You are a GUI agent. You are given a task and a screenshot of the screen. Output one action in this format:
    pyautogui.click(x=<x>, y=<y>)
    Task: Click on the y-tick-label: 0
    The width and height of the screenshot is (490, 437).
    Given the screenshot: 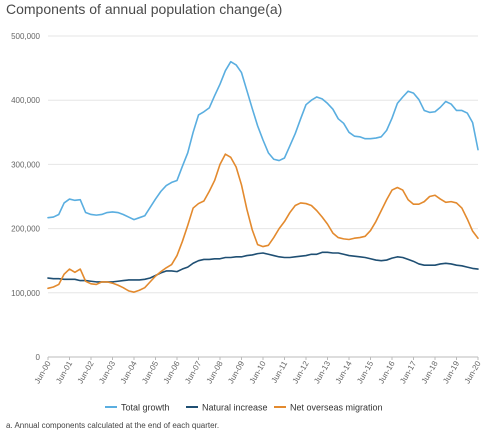 What is the action you would take?
    pyautogui.click(x=38, y=357)
    